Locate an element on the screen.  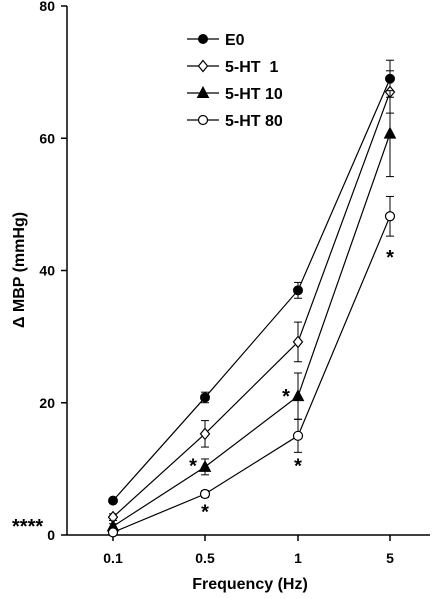
legend-label: 5-HT 80 is located at coordinates (254, 121).